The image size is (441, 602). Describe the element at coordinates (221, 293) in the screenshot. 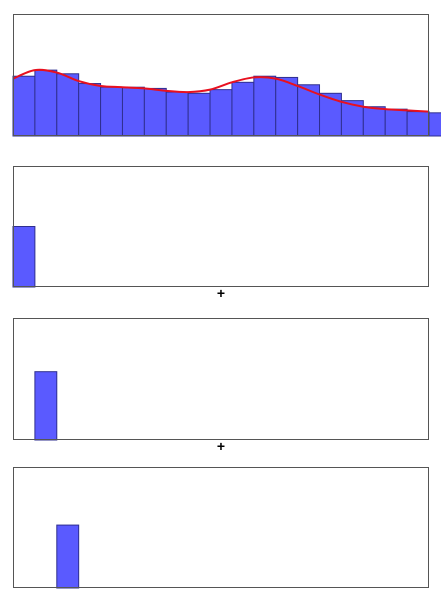

I see `plus-operator-1: +` at that location.